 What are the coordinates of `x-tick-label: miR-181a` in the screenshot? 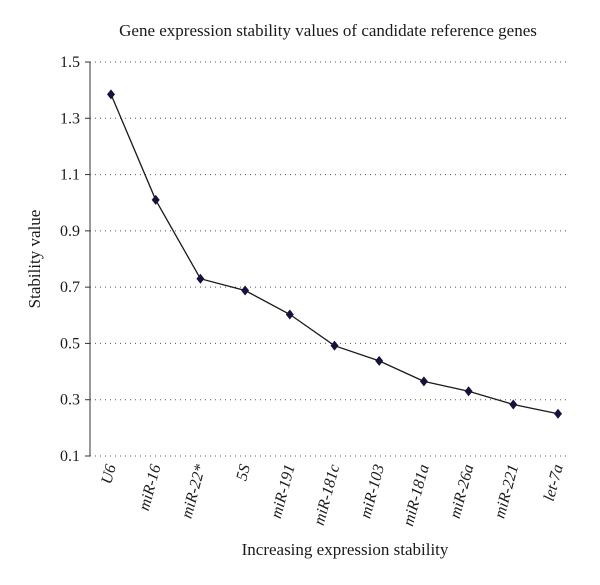 It's located at (416, 495).